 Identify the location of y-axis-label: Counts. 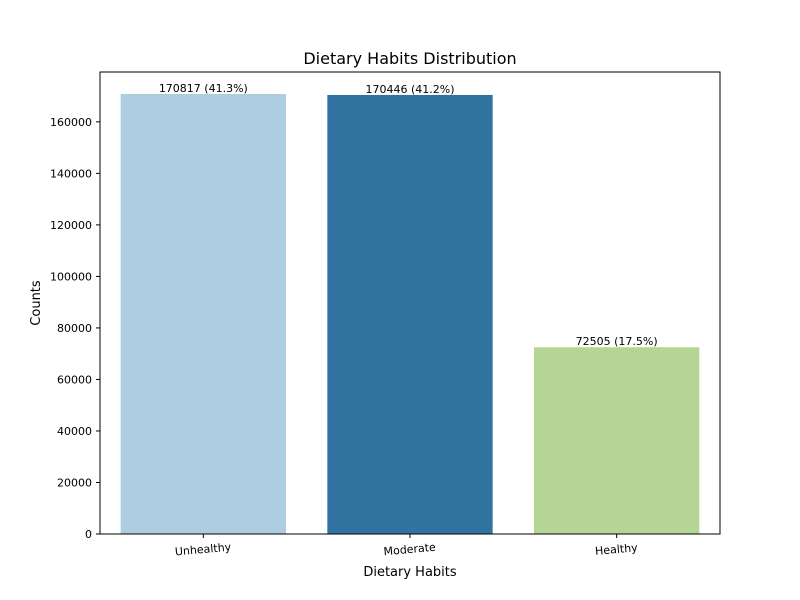
(36, 303).